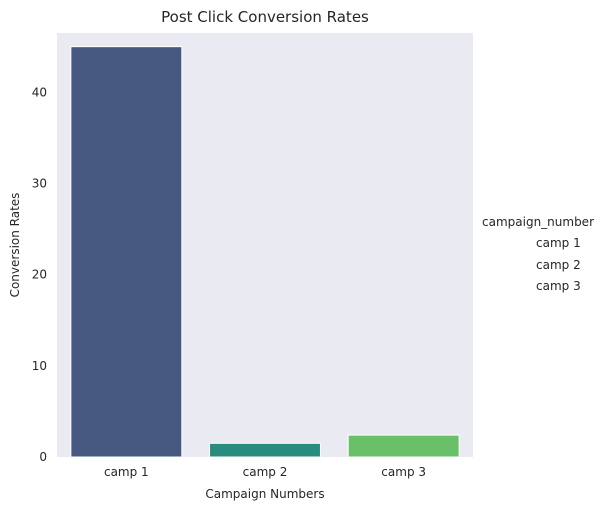 This screenshot has width=608, height=510. I want to click on y-axis-label: Conversion Rates, so click(15, 245).